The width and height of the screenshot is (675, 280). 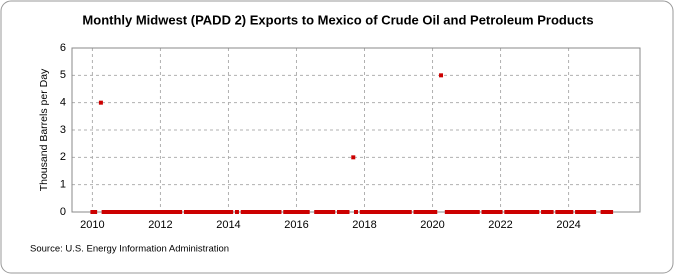 What do you see at coordinates (500, 225) in the screenshot?
I see `x-tick-label: 2022` at bounding box center [500, 225].